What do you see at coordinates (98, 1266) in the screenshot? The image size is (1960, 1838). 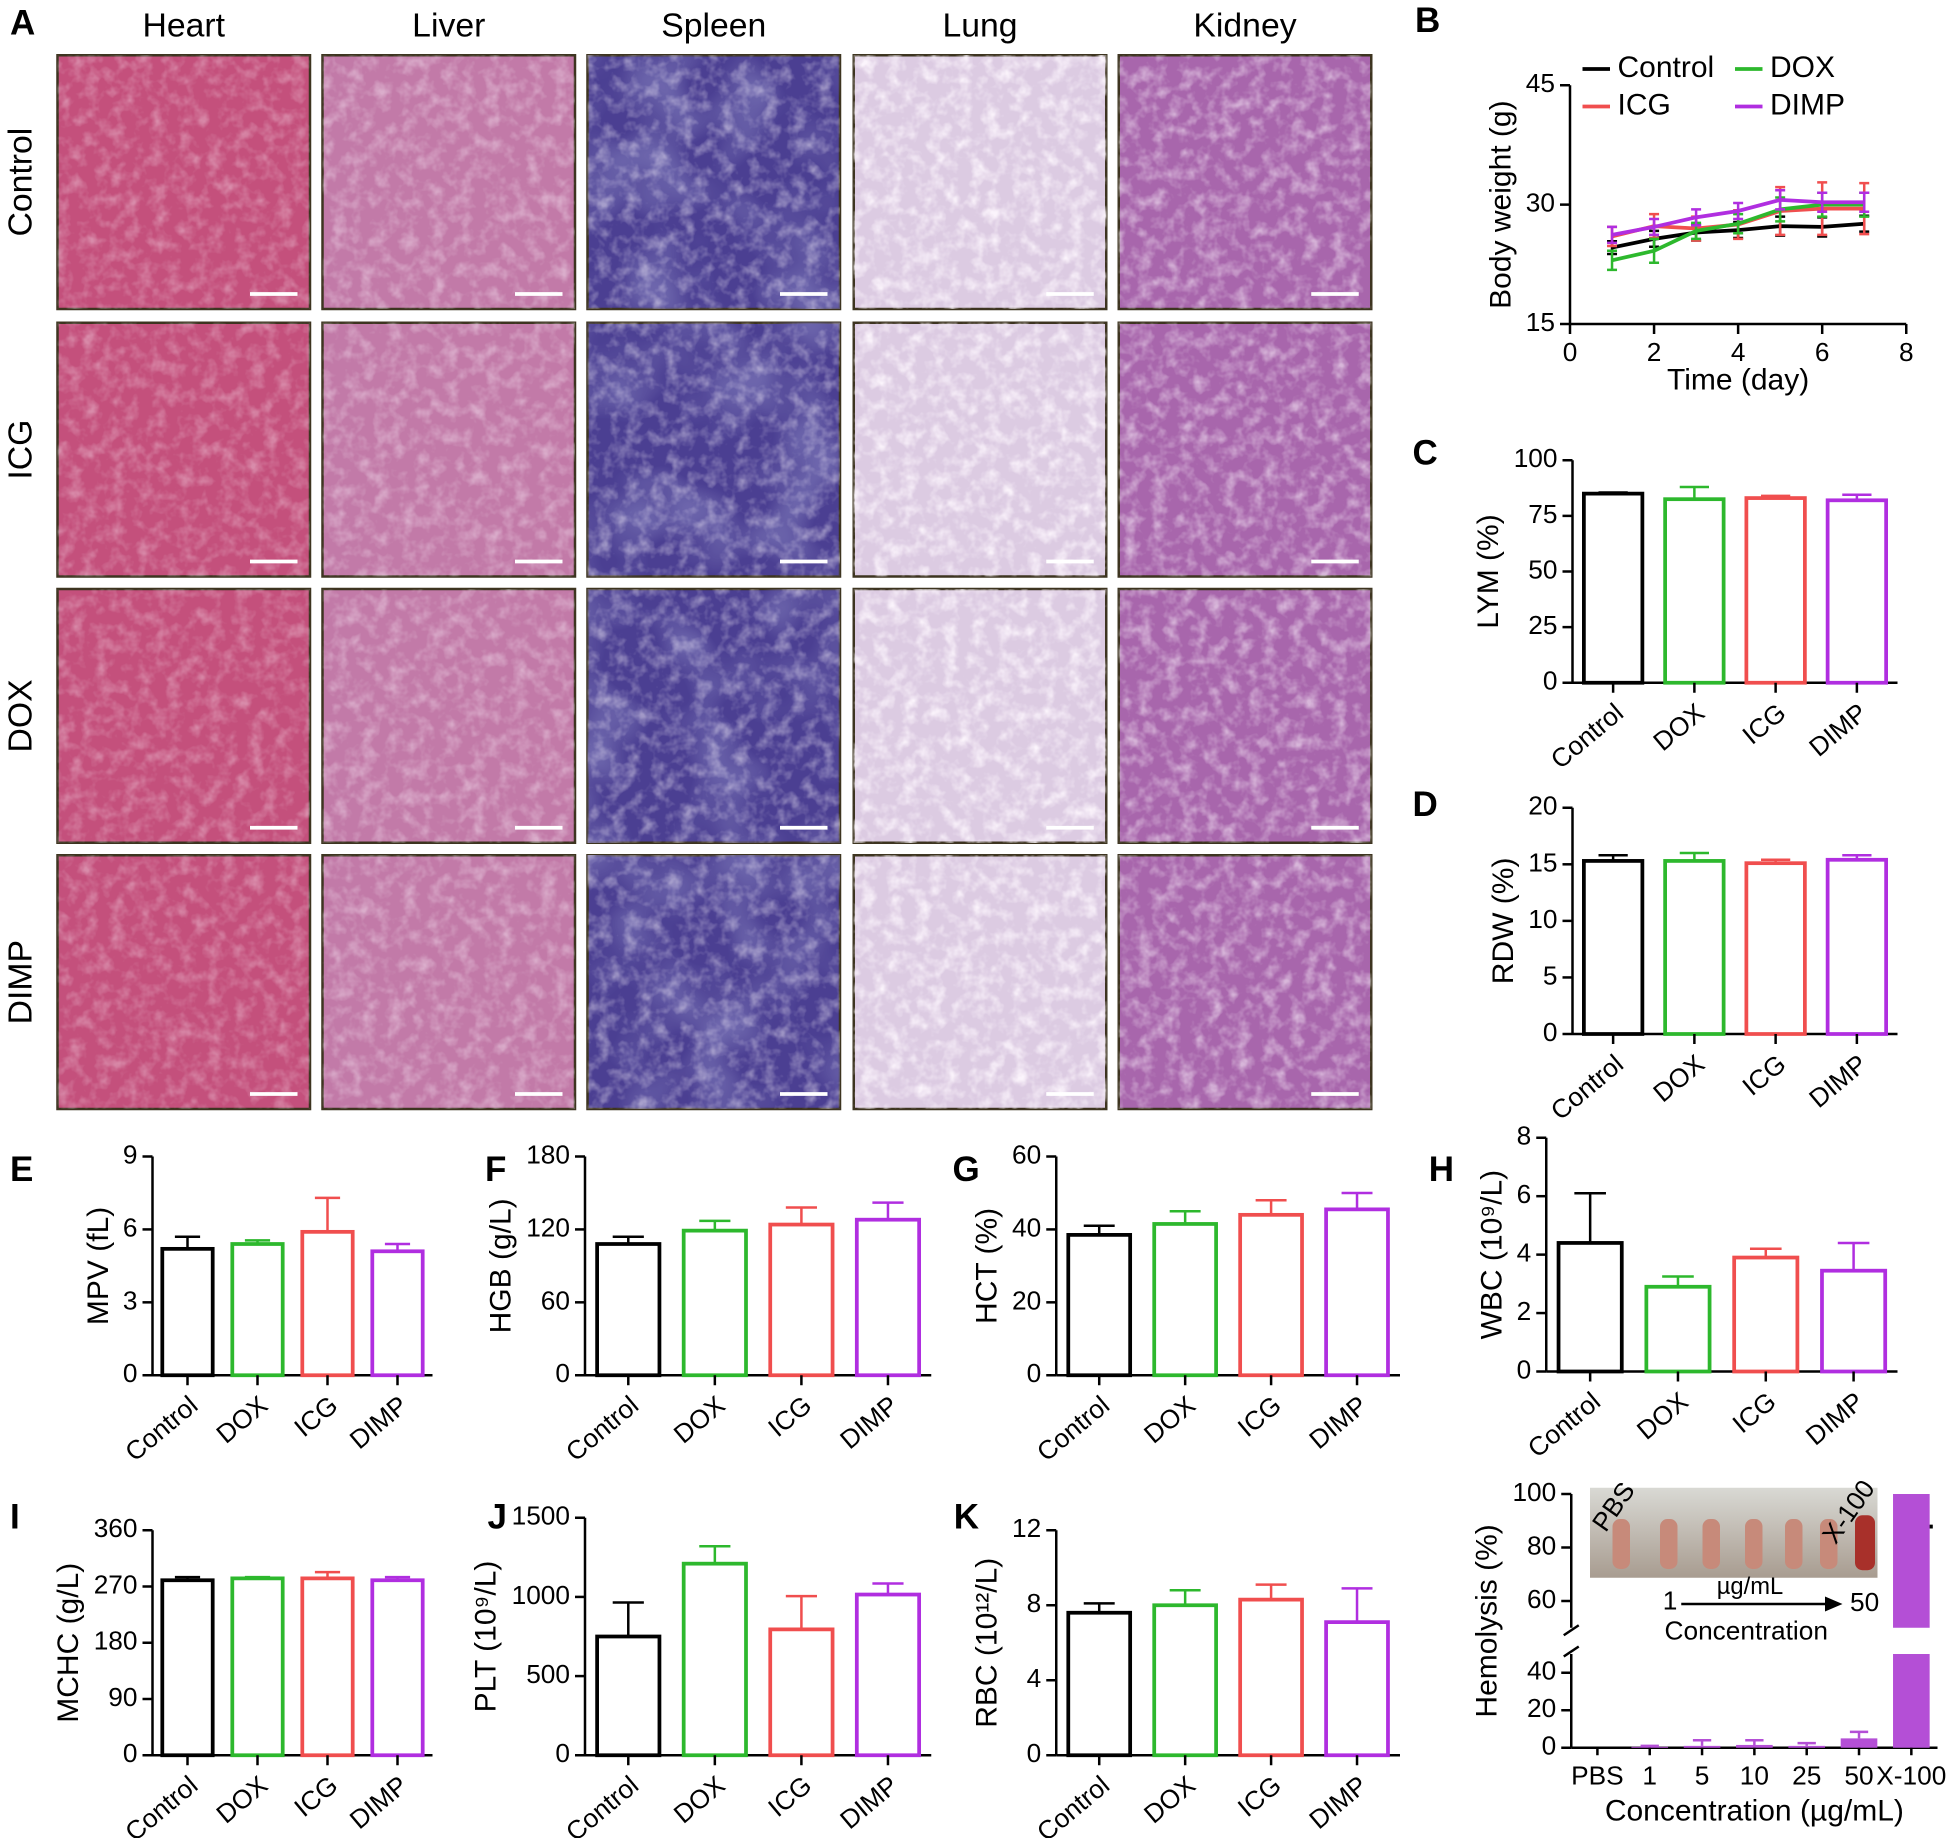 I see `y-axis-label: MPV (fL)` at bounding box center [98, 1266].